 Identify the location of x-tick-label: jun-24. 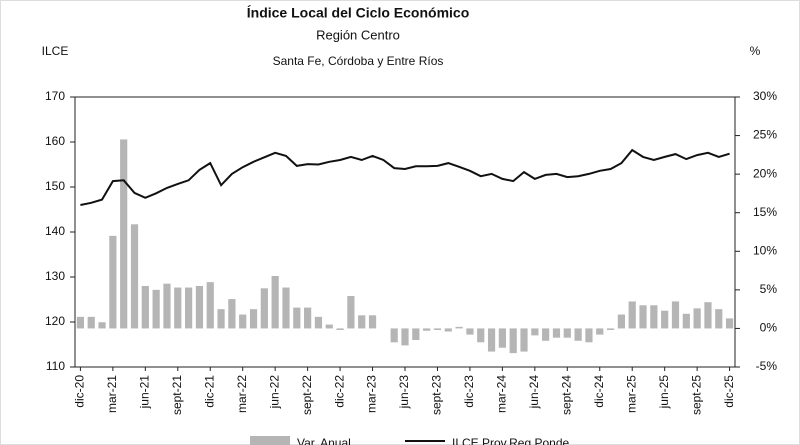
(534, 392).